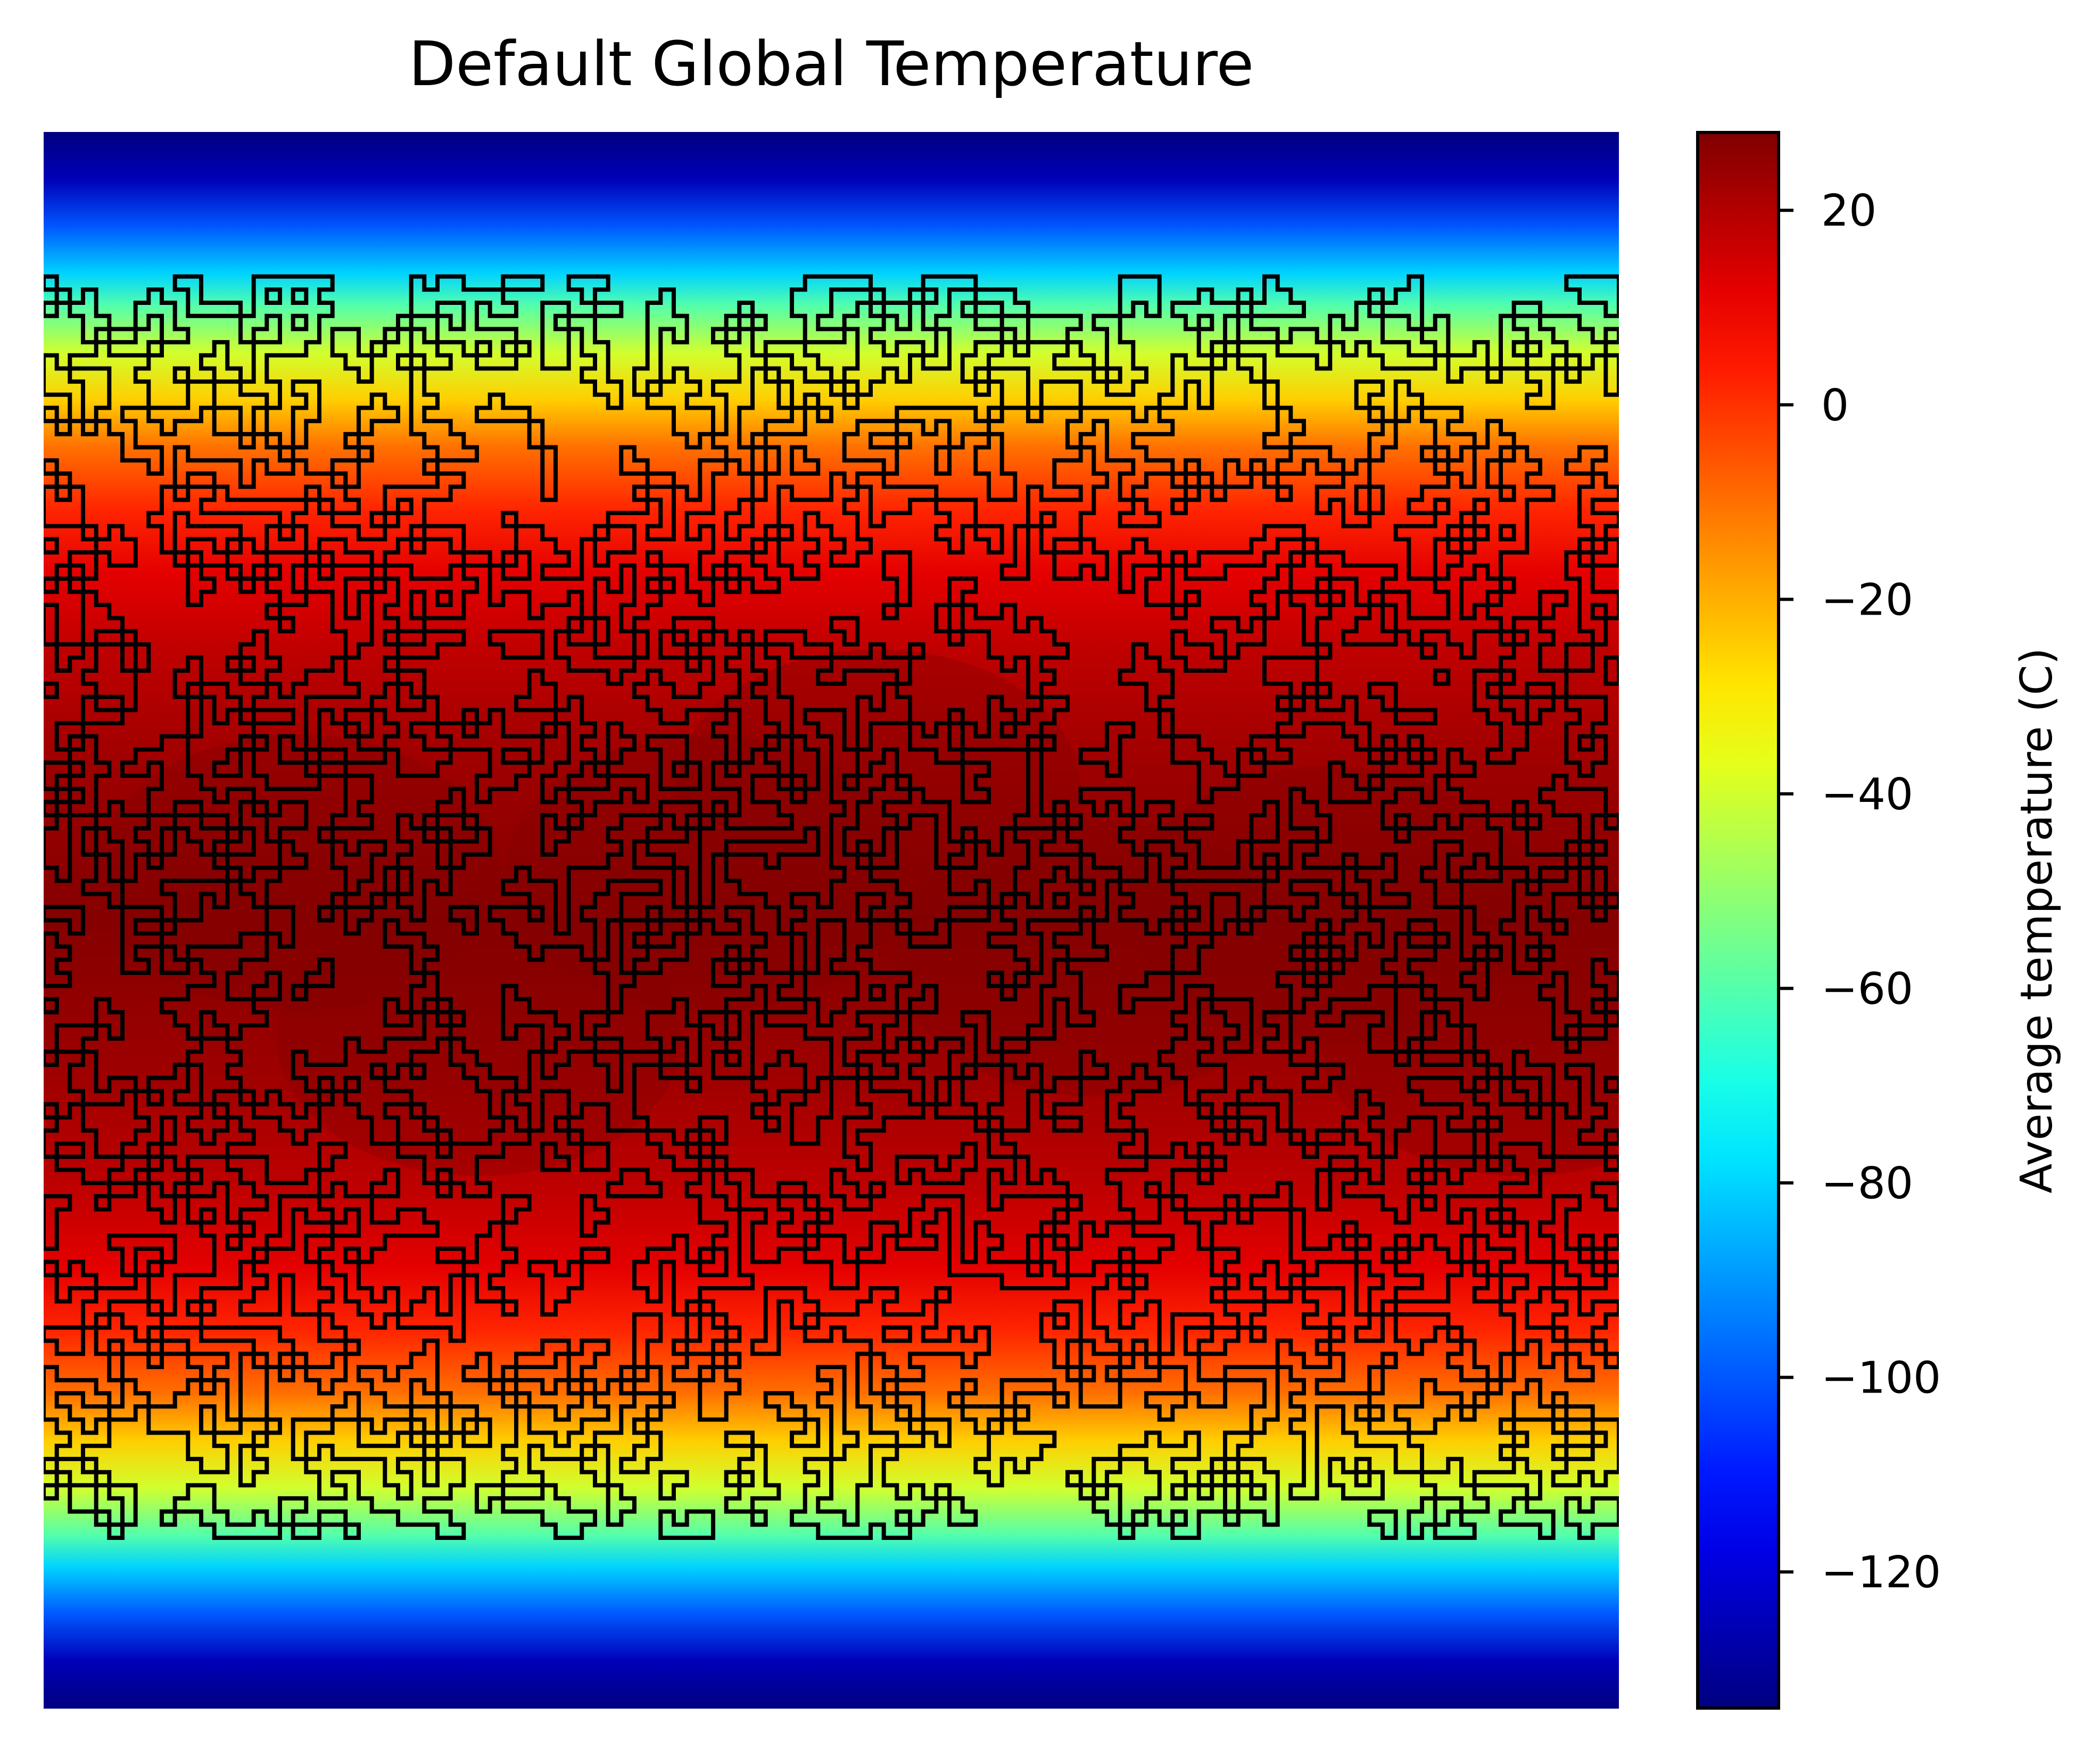 This screenshot has width=2100, height=1748. I want to click on colorbar-tick-label: −120, so click(1881, 1572).